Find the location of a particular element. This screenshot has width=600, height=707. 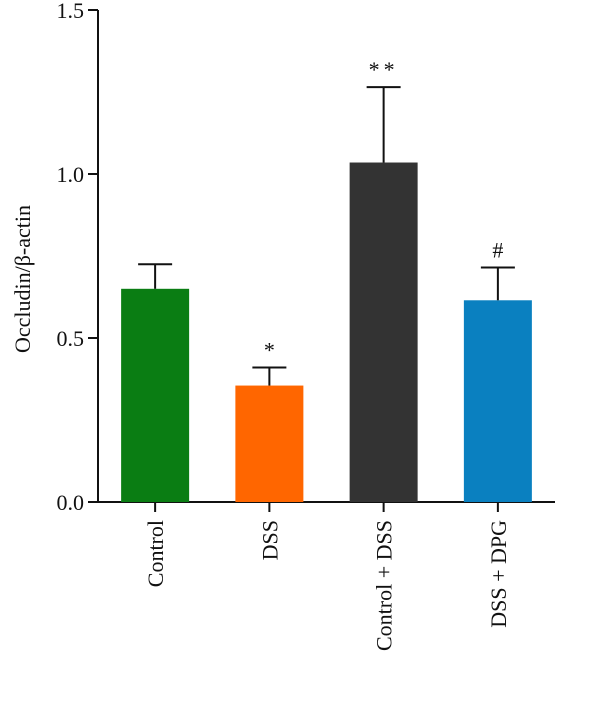

y-tick-label: 0.5 is located at coordinates (71, 338).